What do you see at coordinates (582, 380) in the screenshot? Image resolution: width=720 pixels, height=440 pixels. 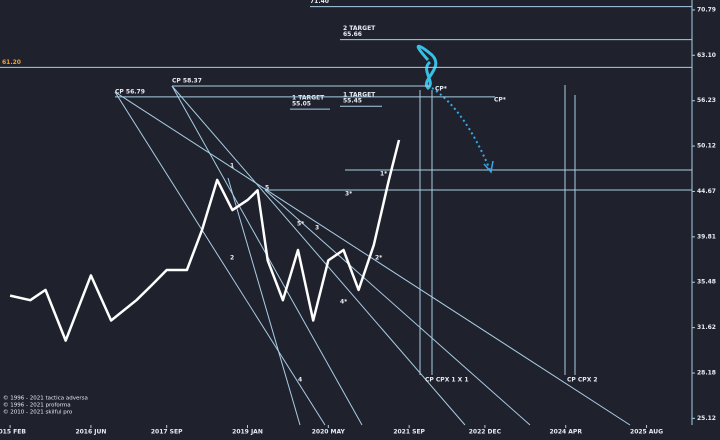 I see `annotation: CP CPX 2` at bounding box center [582, 380].